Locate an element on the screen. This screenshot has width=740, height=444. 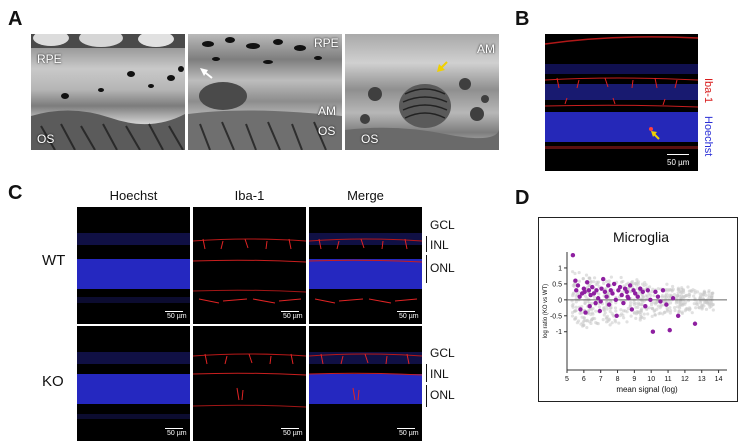
label-rpe-2: RPE is located at coordinates (326, 43).